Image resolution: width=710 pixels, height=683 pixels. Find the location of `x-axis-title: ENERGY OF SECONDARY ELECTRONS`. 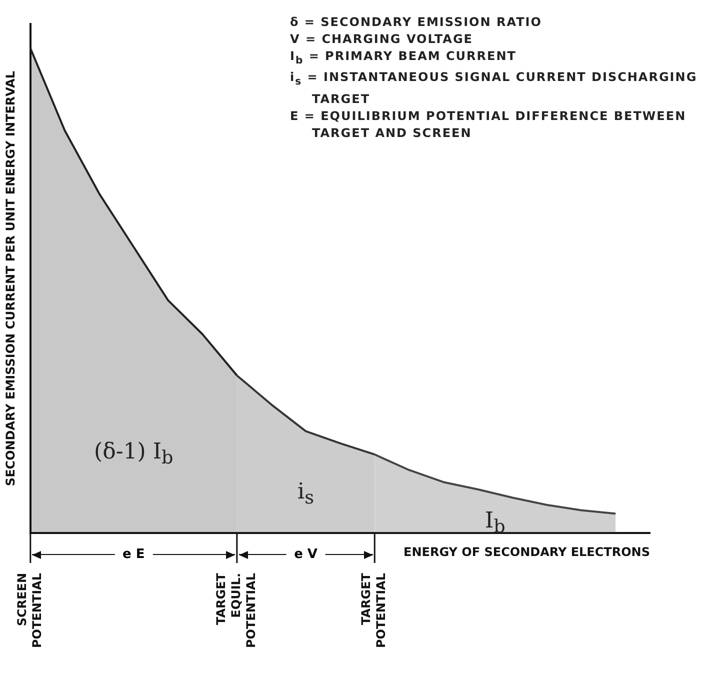

x-axis-title: ENERGY OF SECONDARY ELECTRONS is located at coordinates (527, 552).